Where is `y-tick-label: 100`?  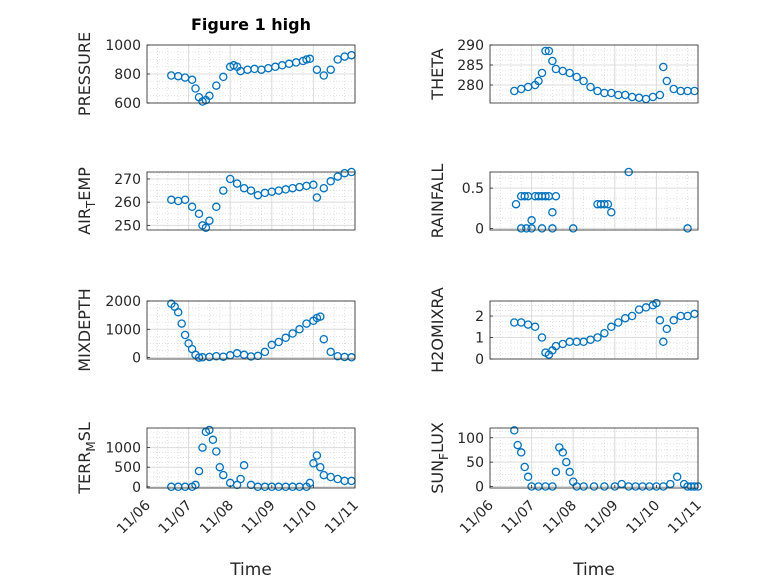
y-tick-label: 100 is located at coordinates (470, 439).